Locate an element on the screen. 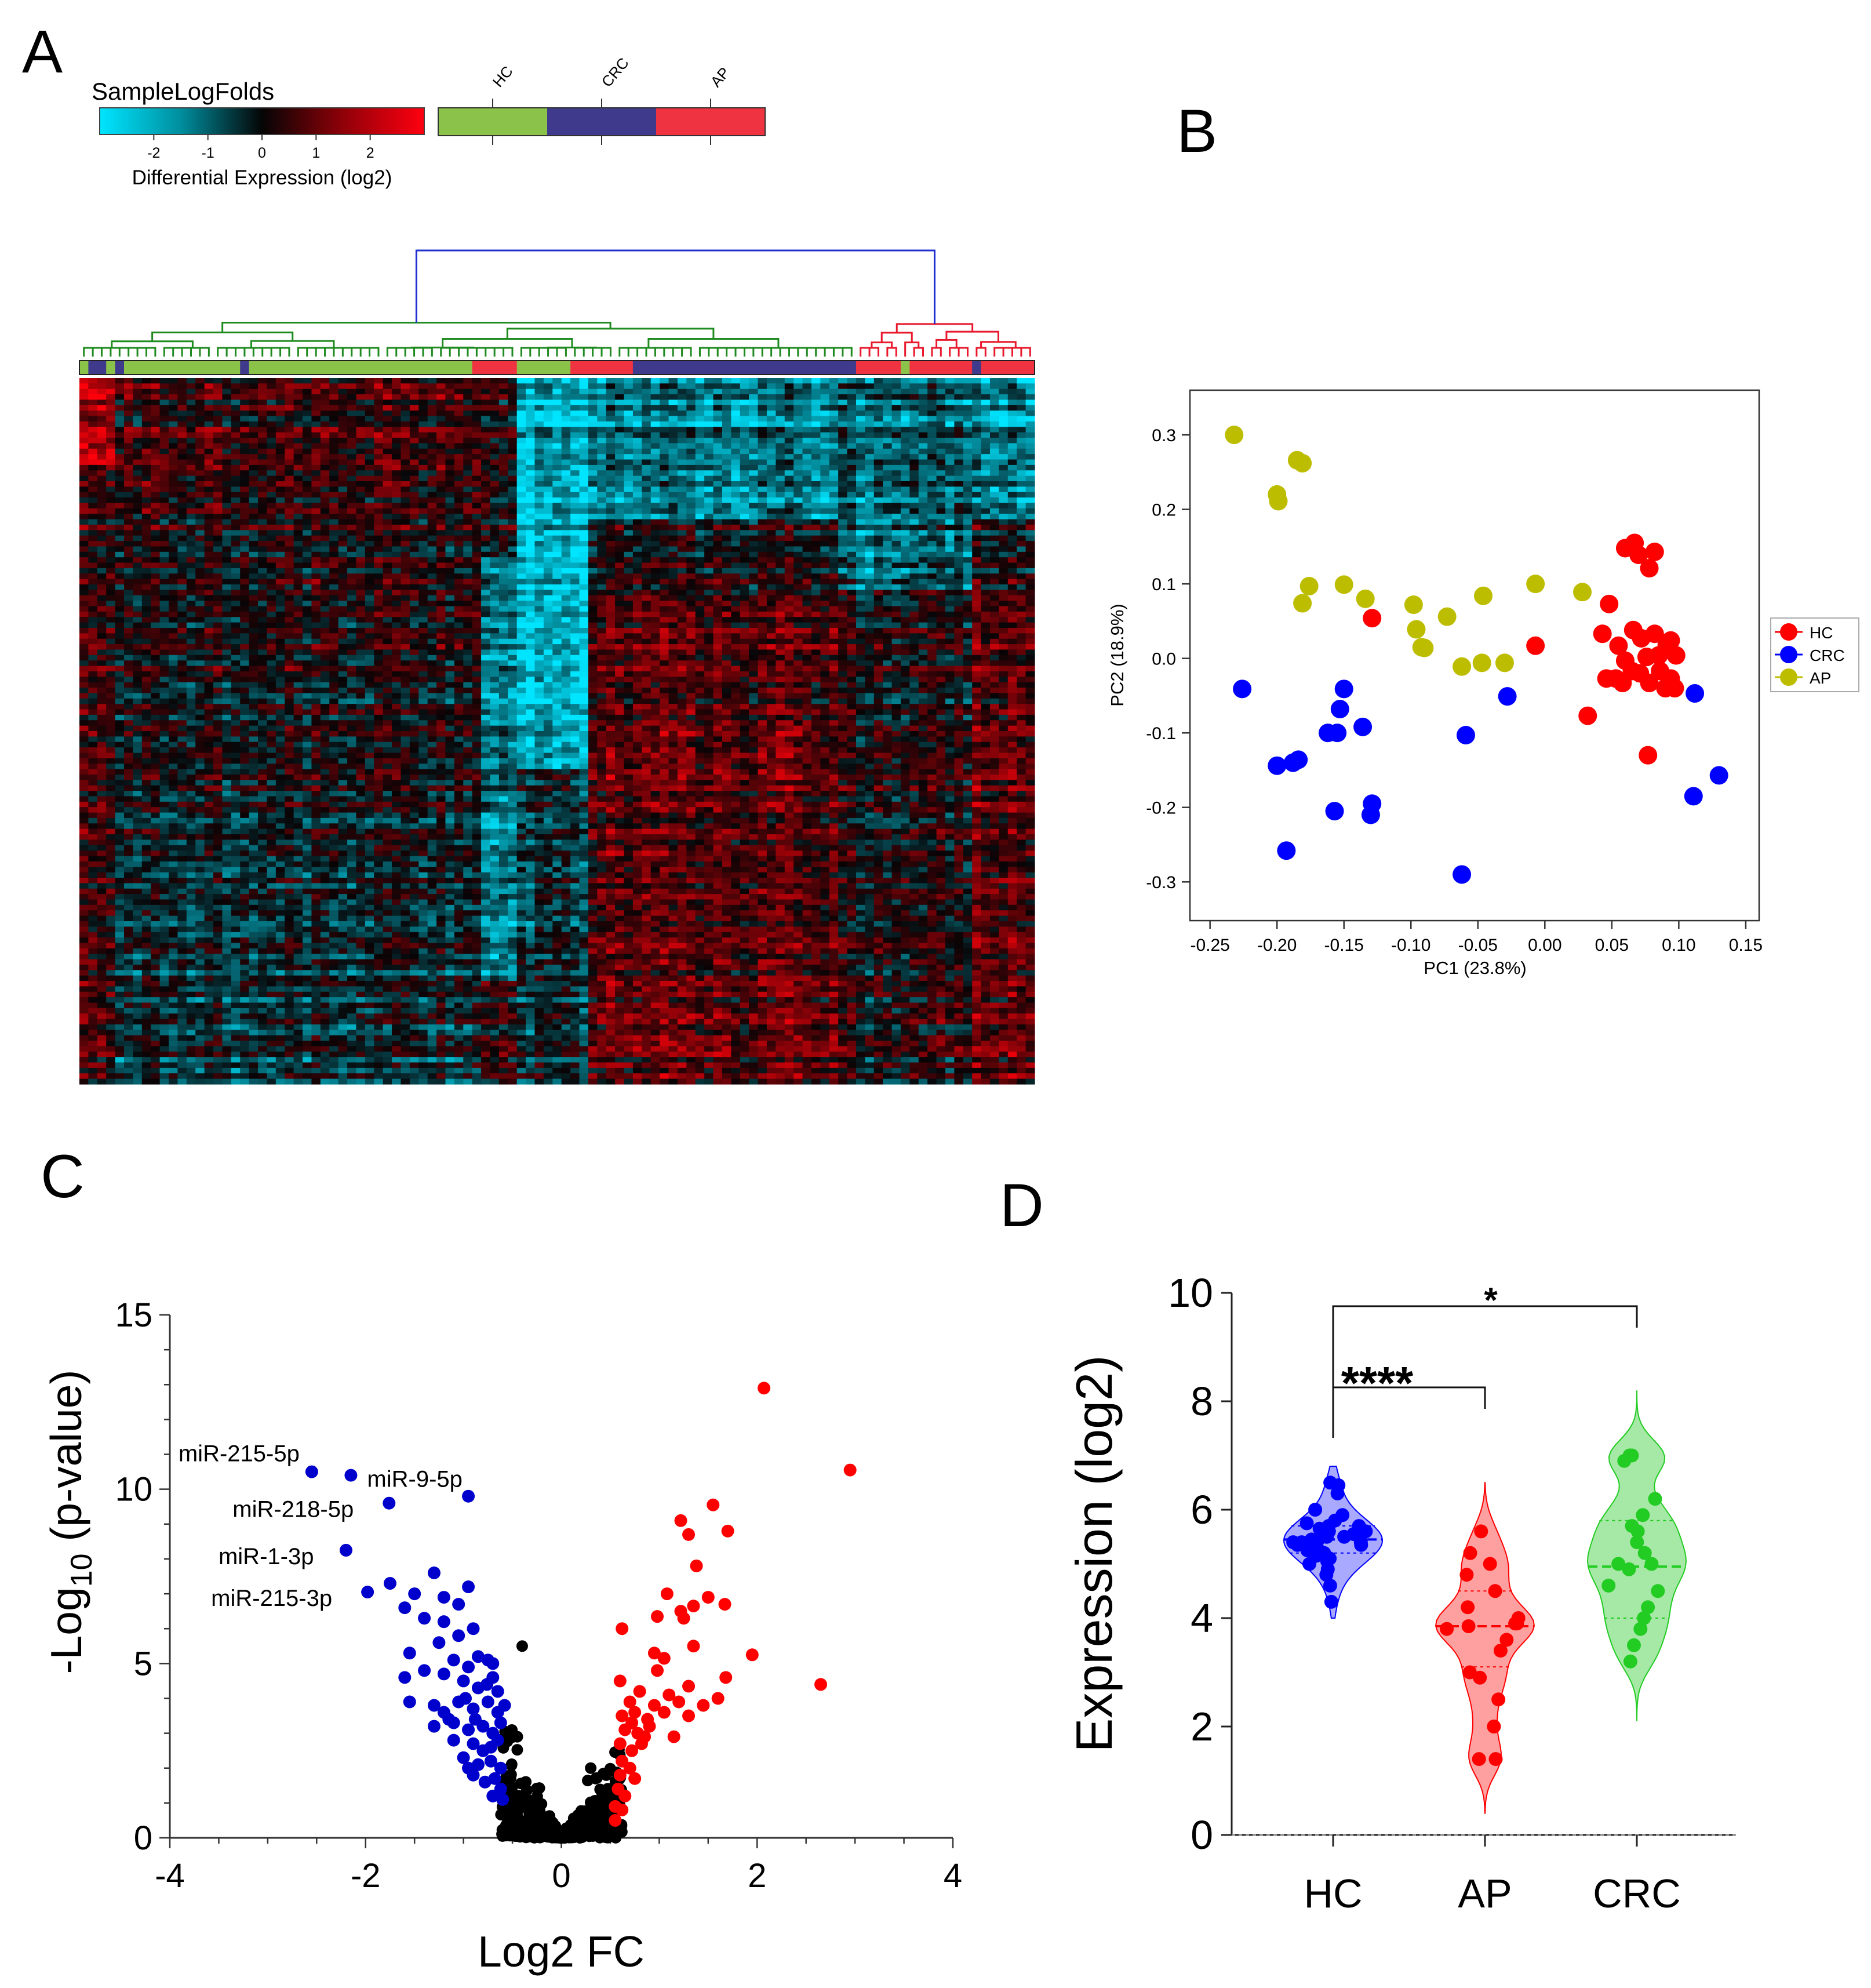  panel-label-a: A is located at coordinates (42, 52).